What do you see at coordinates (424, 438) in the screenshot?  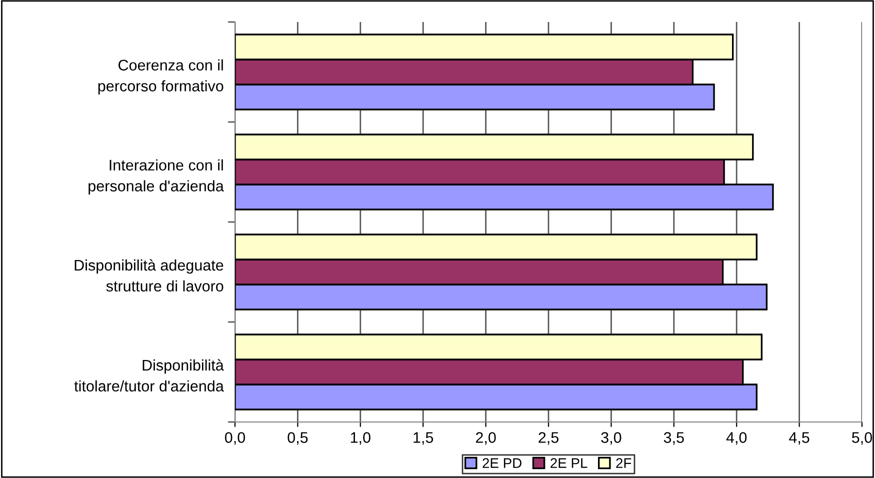 I see `x-tick-label: 1,5` at bounding box center [424, 438].